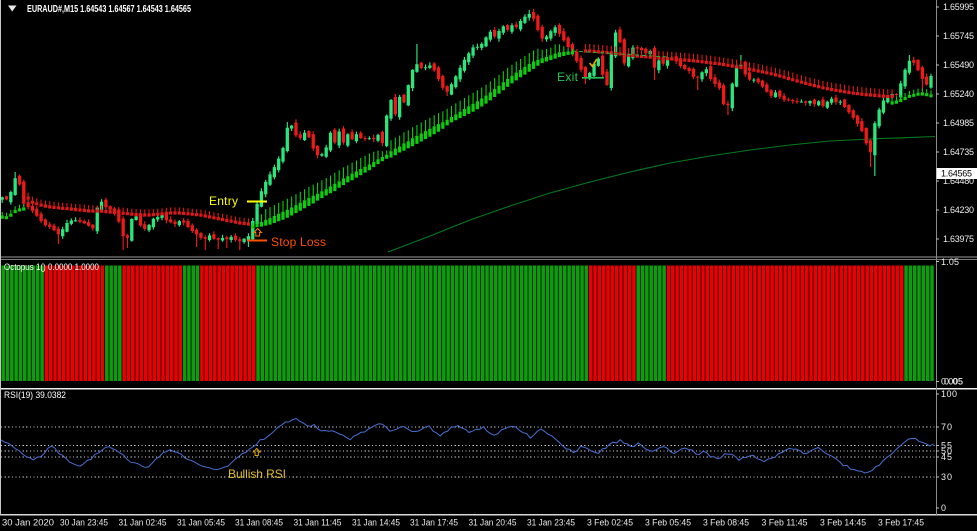  I want to click on svg-text: 3 Feb 11:45, so click(785, 523).